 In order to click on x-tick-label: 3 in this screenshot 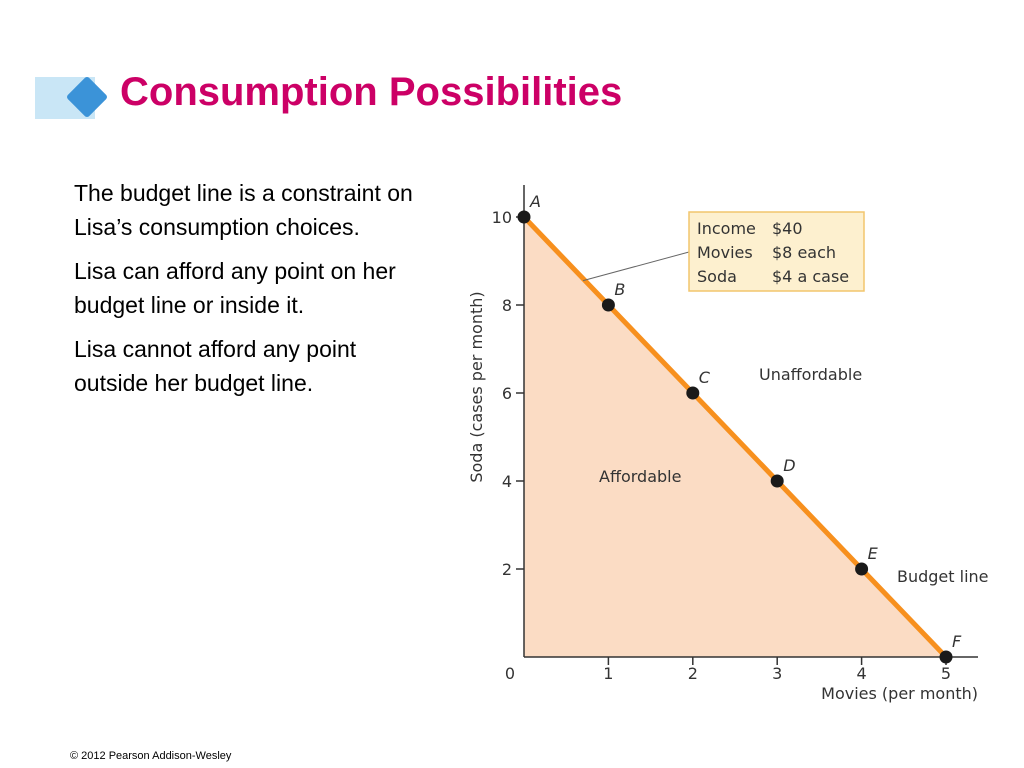, I will do `click(777, 673)`.